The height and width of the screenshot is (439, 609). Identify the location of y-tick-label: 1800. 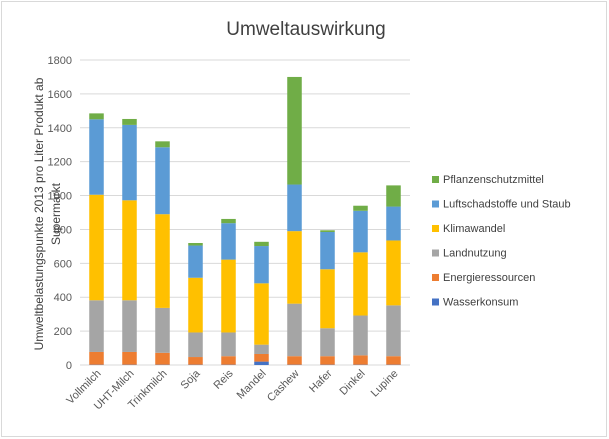
(60, 61).